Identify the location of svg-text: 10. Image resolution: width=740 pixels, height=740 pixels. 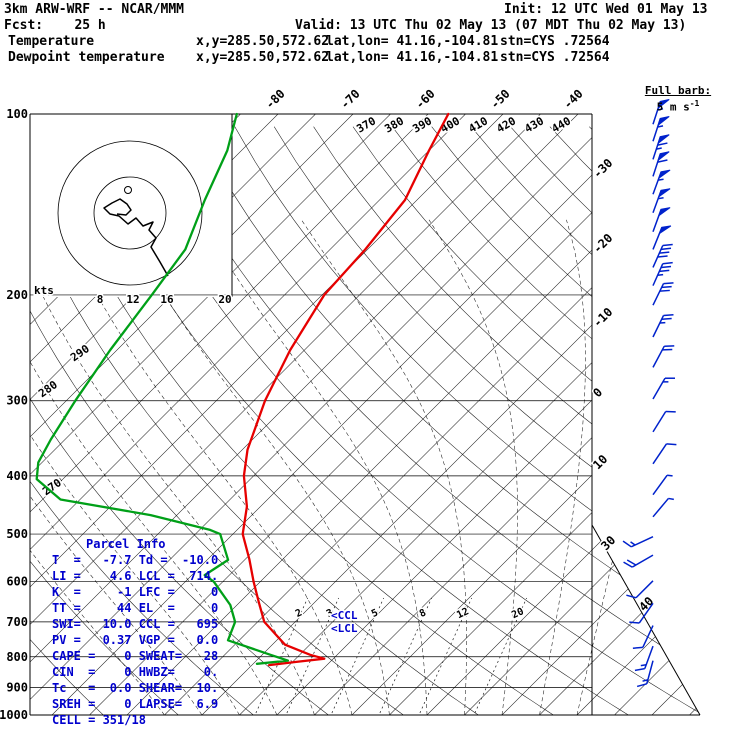
(600, 462).